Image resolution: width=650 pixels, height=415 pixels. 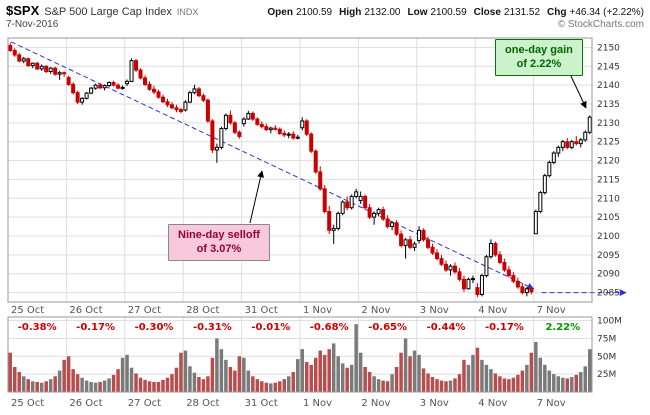 I want to click on svg-text: 2115, so click(x=608, y=180).